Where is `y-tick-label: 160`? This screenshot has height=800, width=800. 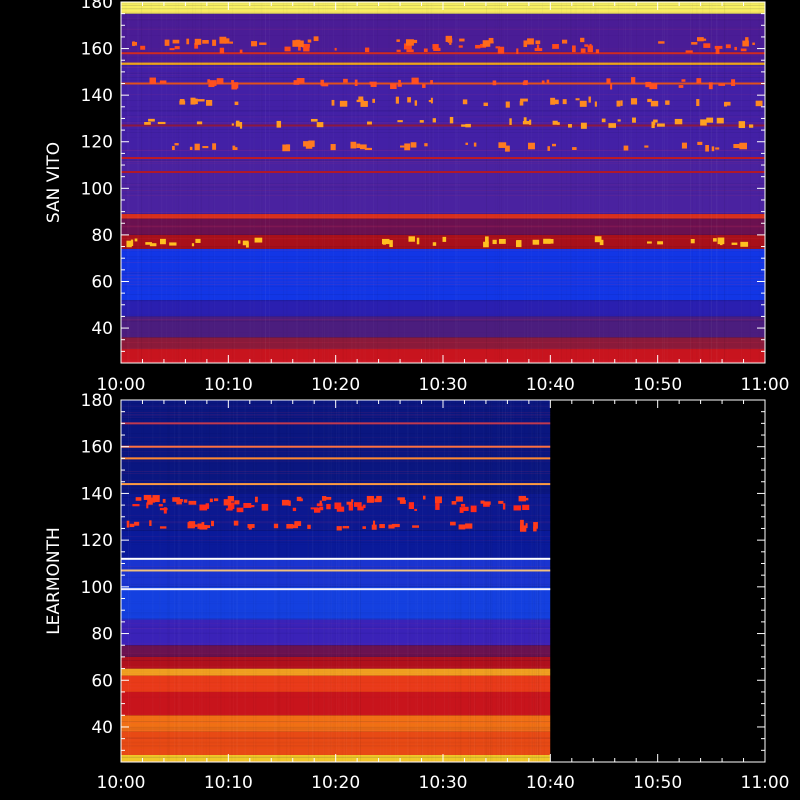 y-tick-label: 160 is located at coordinates (97, 448).